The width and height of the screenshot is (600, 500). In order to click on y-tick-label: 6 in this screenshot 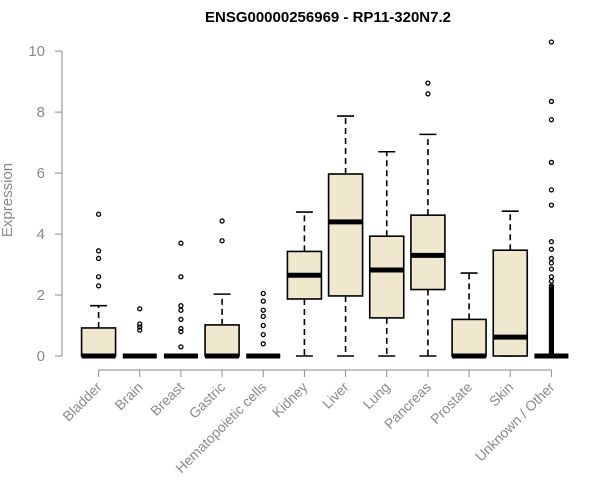, I will do `click(41, 173)`.